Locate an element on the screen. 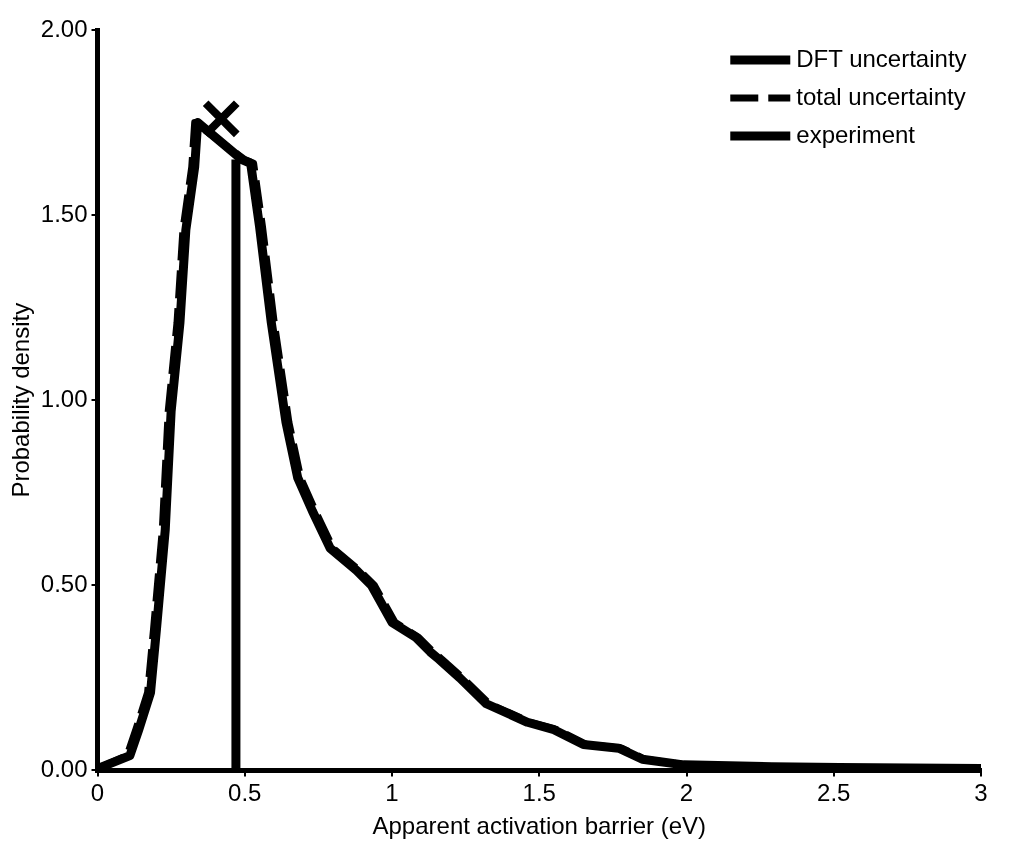 The height and width of the screenshot is (850, 1011). legend-label: DFT uncertainty is located at coordinates (881, 58).